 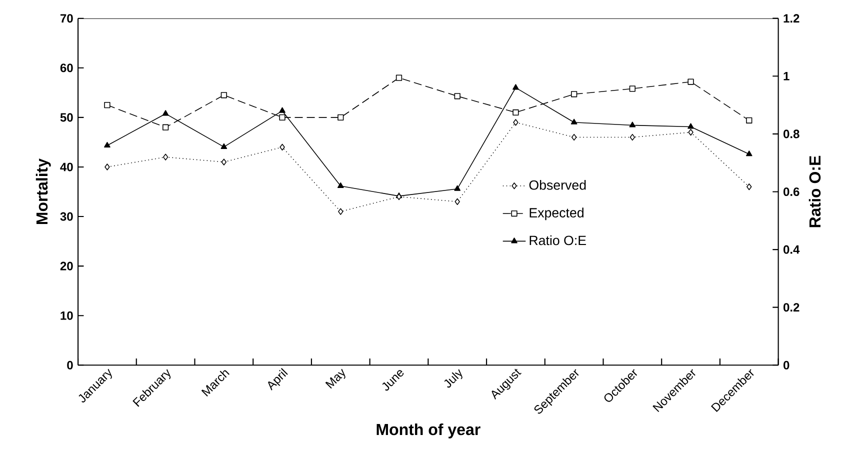 I want to click on y-tick-label: 50, so click(x=66, y=117).